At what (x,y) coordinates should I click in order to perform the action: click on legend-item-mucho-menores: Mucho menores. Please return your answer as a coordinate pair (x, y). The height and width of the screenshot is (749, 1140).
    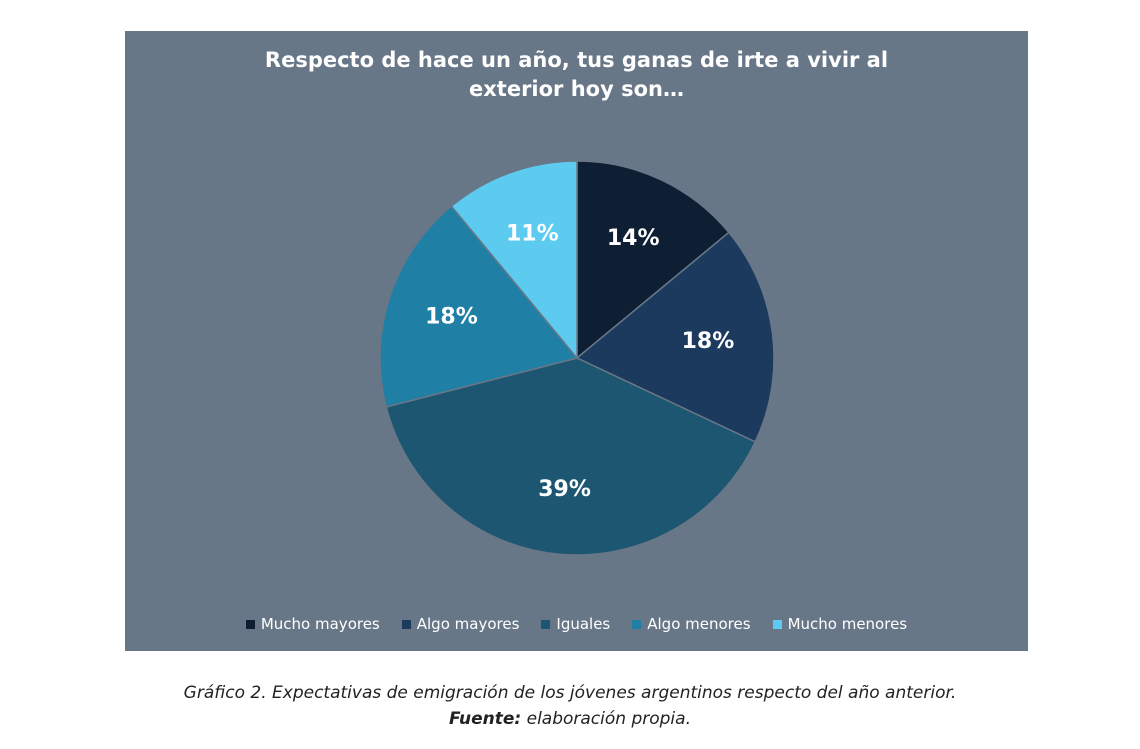
    Looking at the image, I should click on (840, 624).